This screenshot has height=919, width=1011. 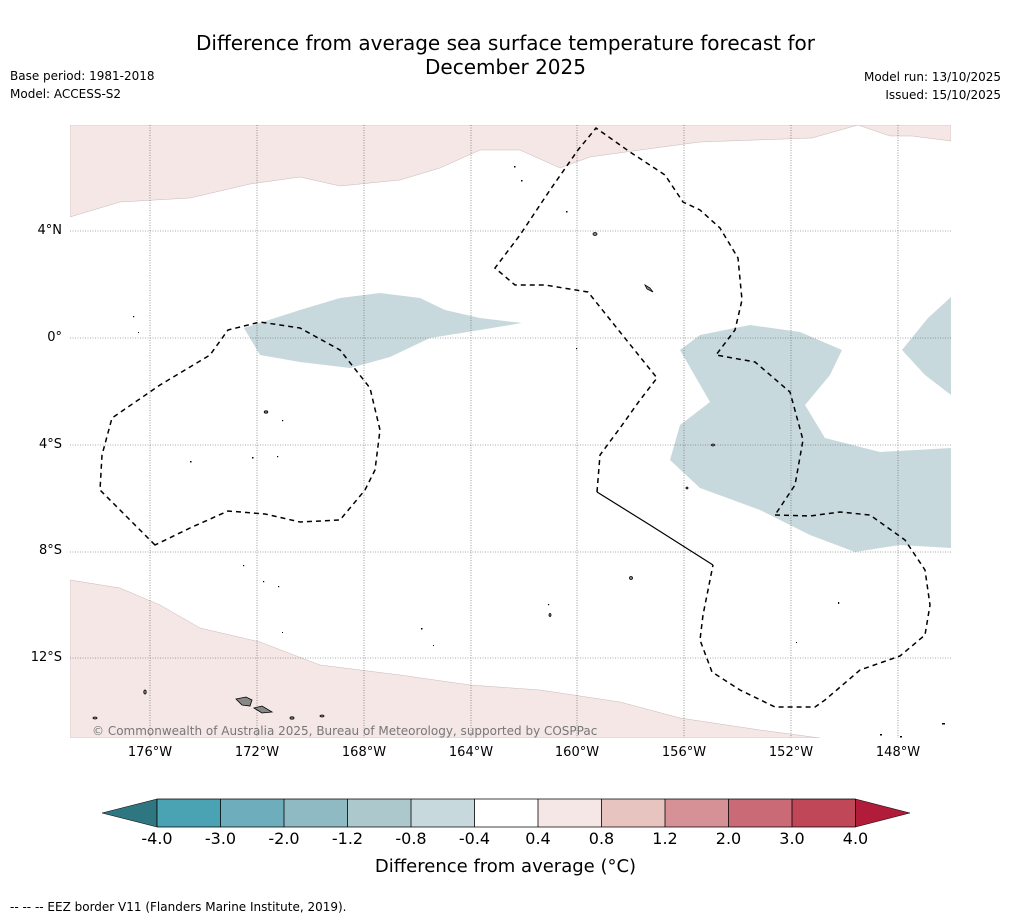 What do you see at coordinates (665, 838) in the screenshot?
I see `colorbar-tick: 1.2` at bounding box center [665, 838].